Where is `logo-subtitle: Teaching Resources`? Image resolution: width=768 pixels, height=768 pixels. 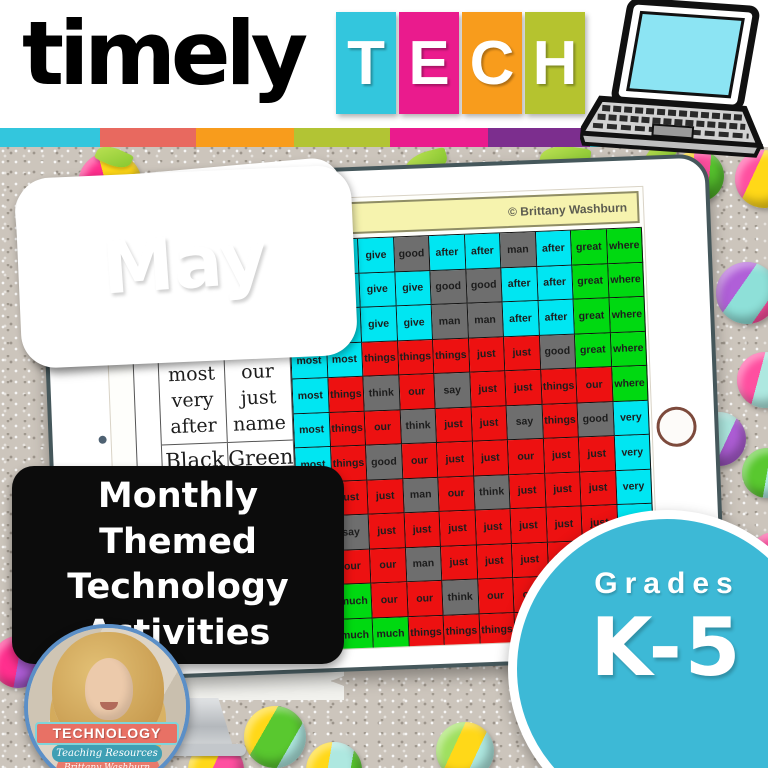
logo-subtitle: Teaching Resources is located at coordinates (107, 753).